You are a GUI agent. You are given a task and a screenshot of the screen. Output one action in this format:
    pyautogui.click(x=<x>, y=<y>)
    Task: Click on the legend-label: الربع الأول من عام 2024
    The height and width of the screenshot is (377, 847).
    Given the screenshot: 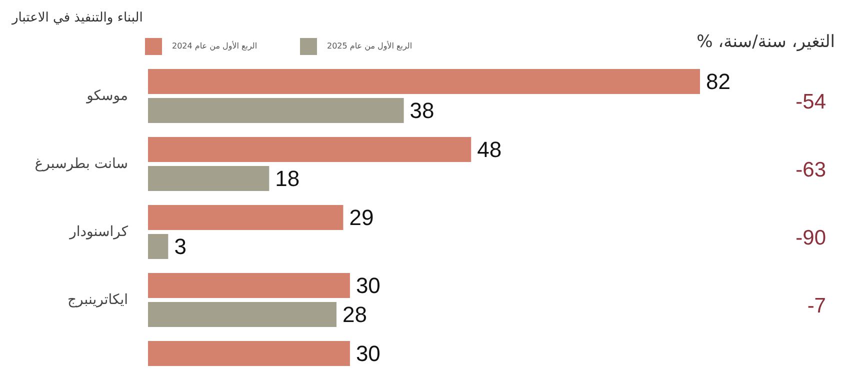 What is the action you would take?
    pyautogui.click(x=215, y=45)
    